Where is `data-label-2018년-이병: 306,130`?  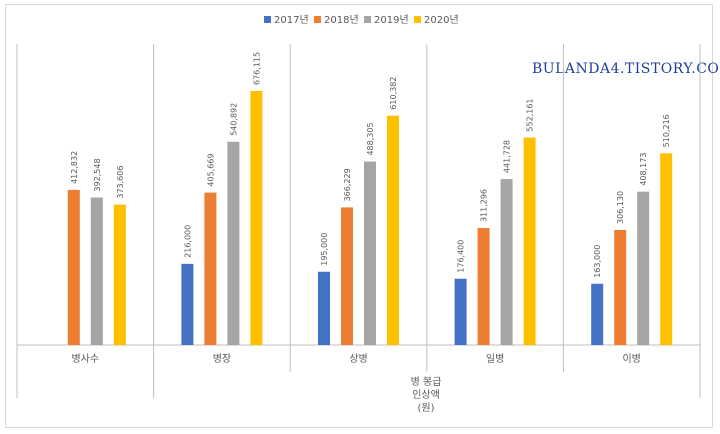
data-label-2018년-이병: 306,130 is located at coordinates (620, 207).